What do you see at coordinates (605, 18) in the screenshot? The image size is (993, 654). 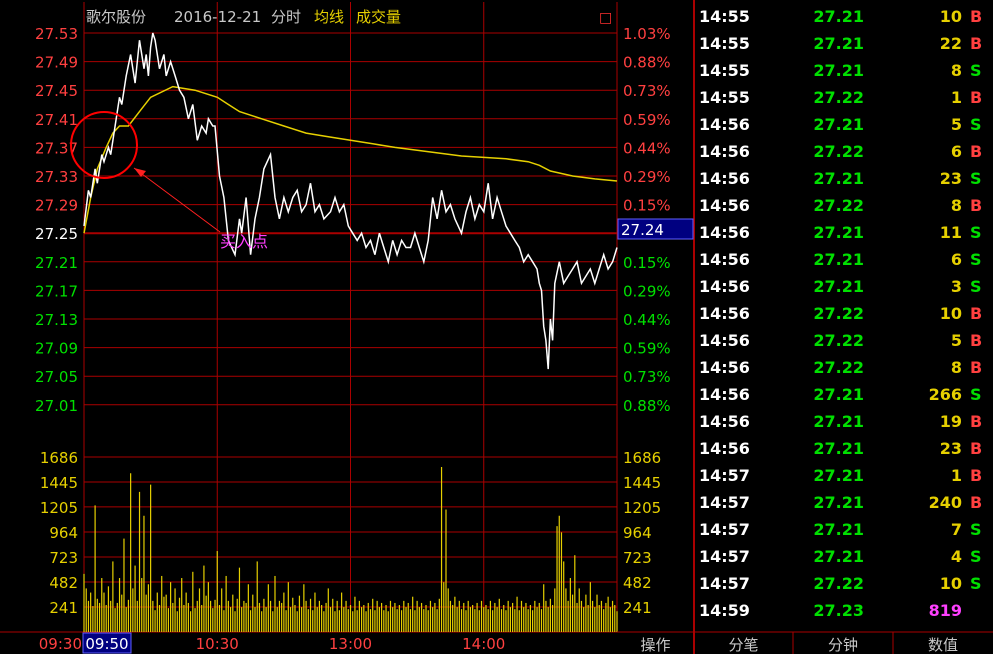 I see `close-icon: □` at bounding box center [605, 18].